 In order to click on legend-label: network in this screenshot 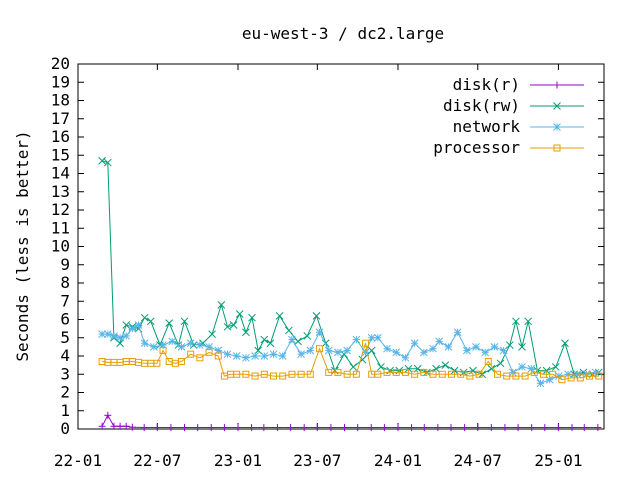, I will do `click(487, 126)`.